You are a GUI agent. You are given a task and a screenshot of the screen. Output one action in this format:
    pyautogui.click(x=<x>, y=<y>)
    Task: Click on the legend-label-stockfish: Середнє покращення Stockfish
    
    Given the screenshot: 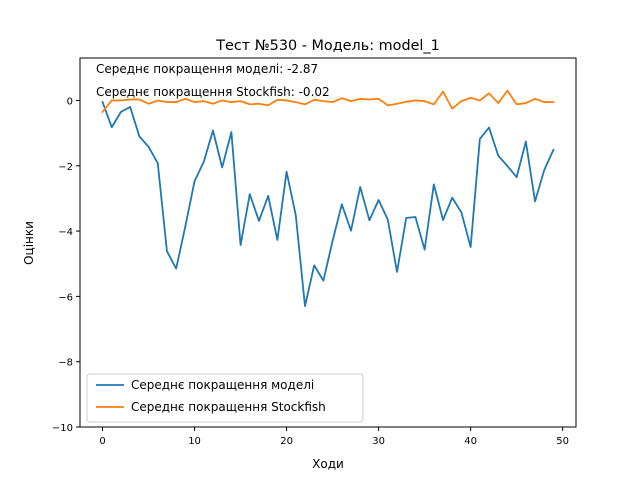 What is the action you would take?
    pyautogui.click(x=228, y=407)
    